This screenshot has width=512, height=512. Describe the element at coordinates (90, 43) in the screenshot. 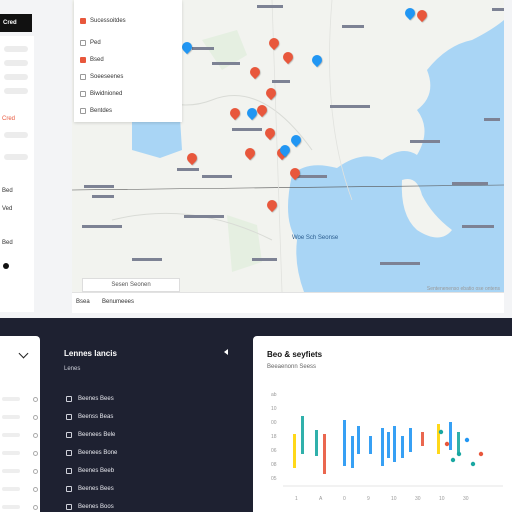

I see `layer-row: Ped` at that location.